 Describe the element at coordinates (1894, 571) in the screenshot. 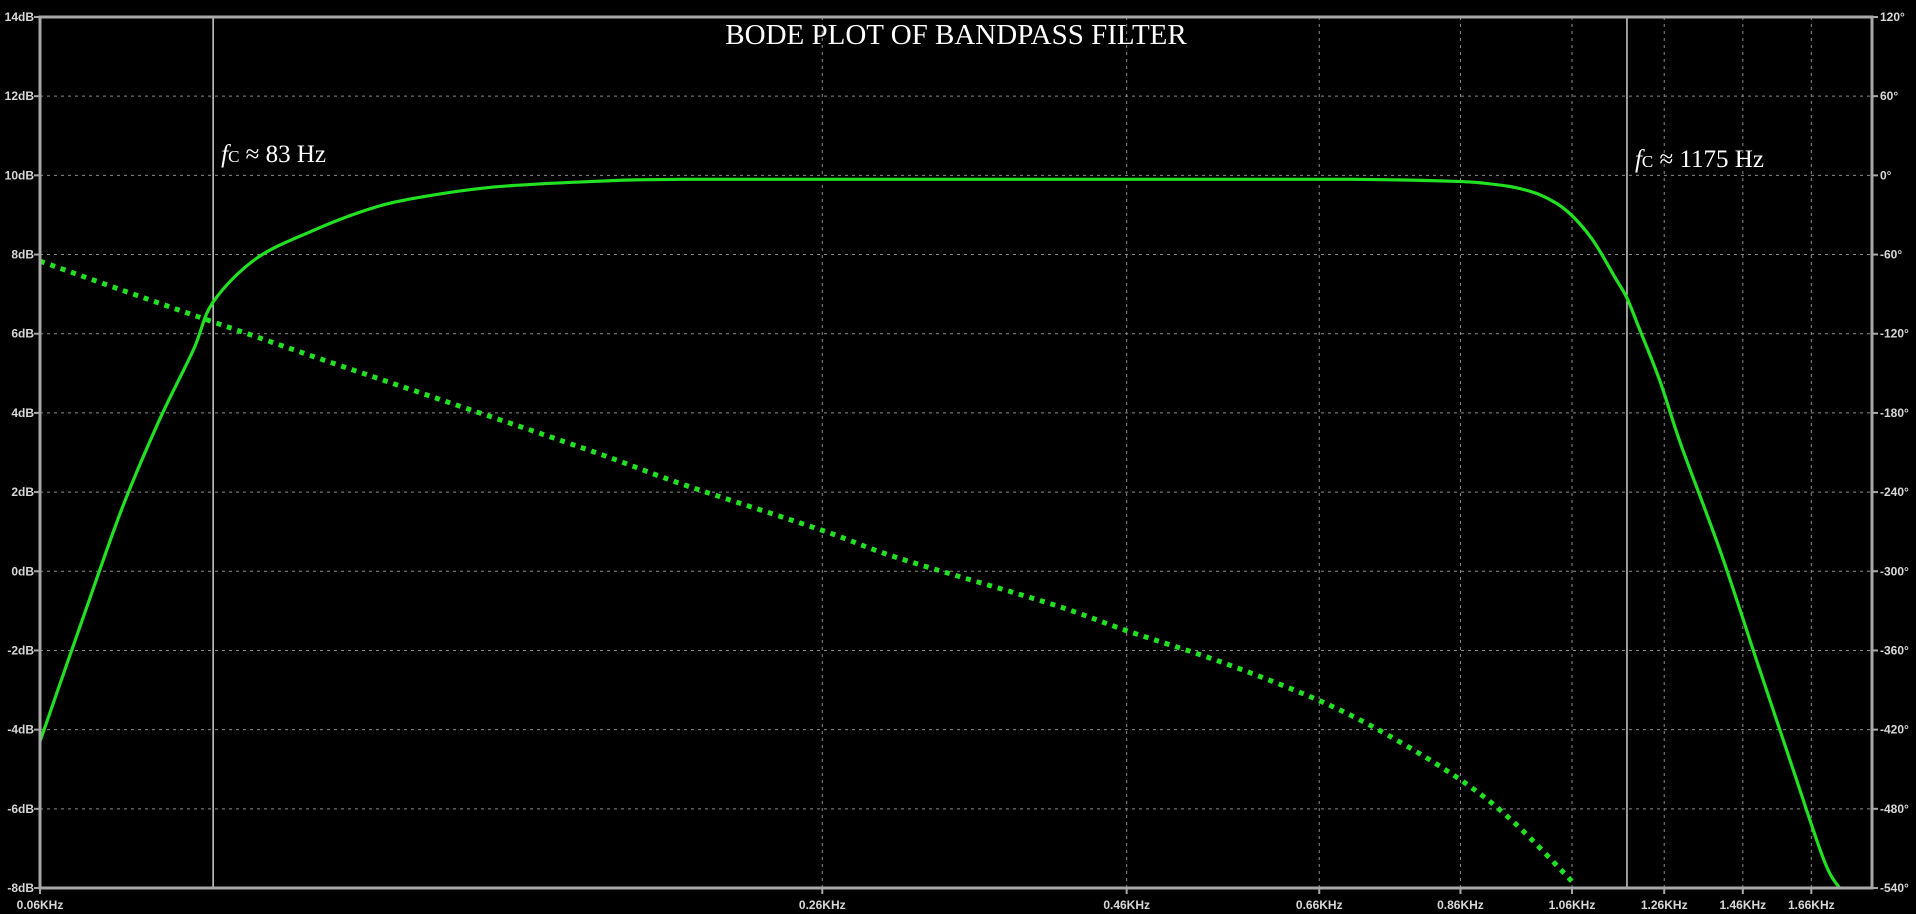

I see `y-right-tick-label: -300°` at that location.